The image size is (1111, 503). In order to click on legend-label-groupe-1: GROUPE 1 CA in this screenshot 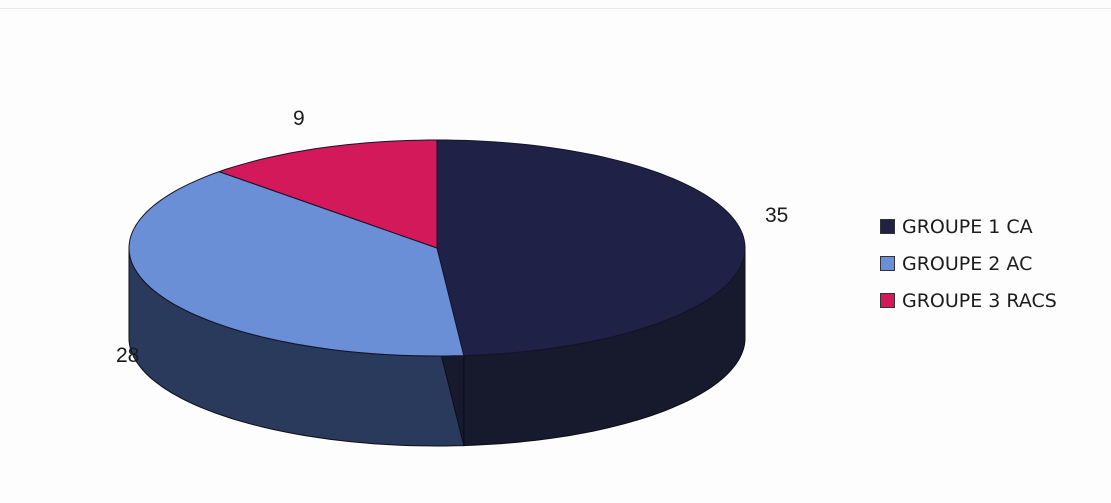, I will do `click(967, 226)`.